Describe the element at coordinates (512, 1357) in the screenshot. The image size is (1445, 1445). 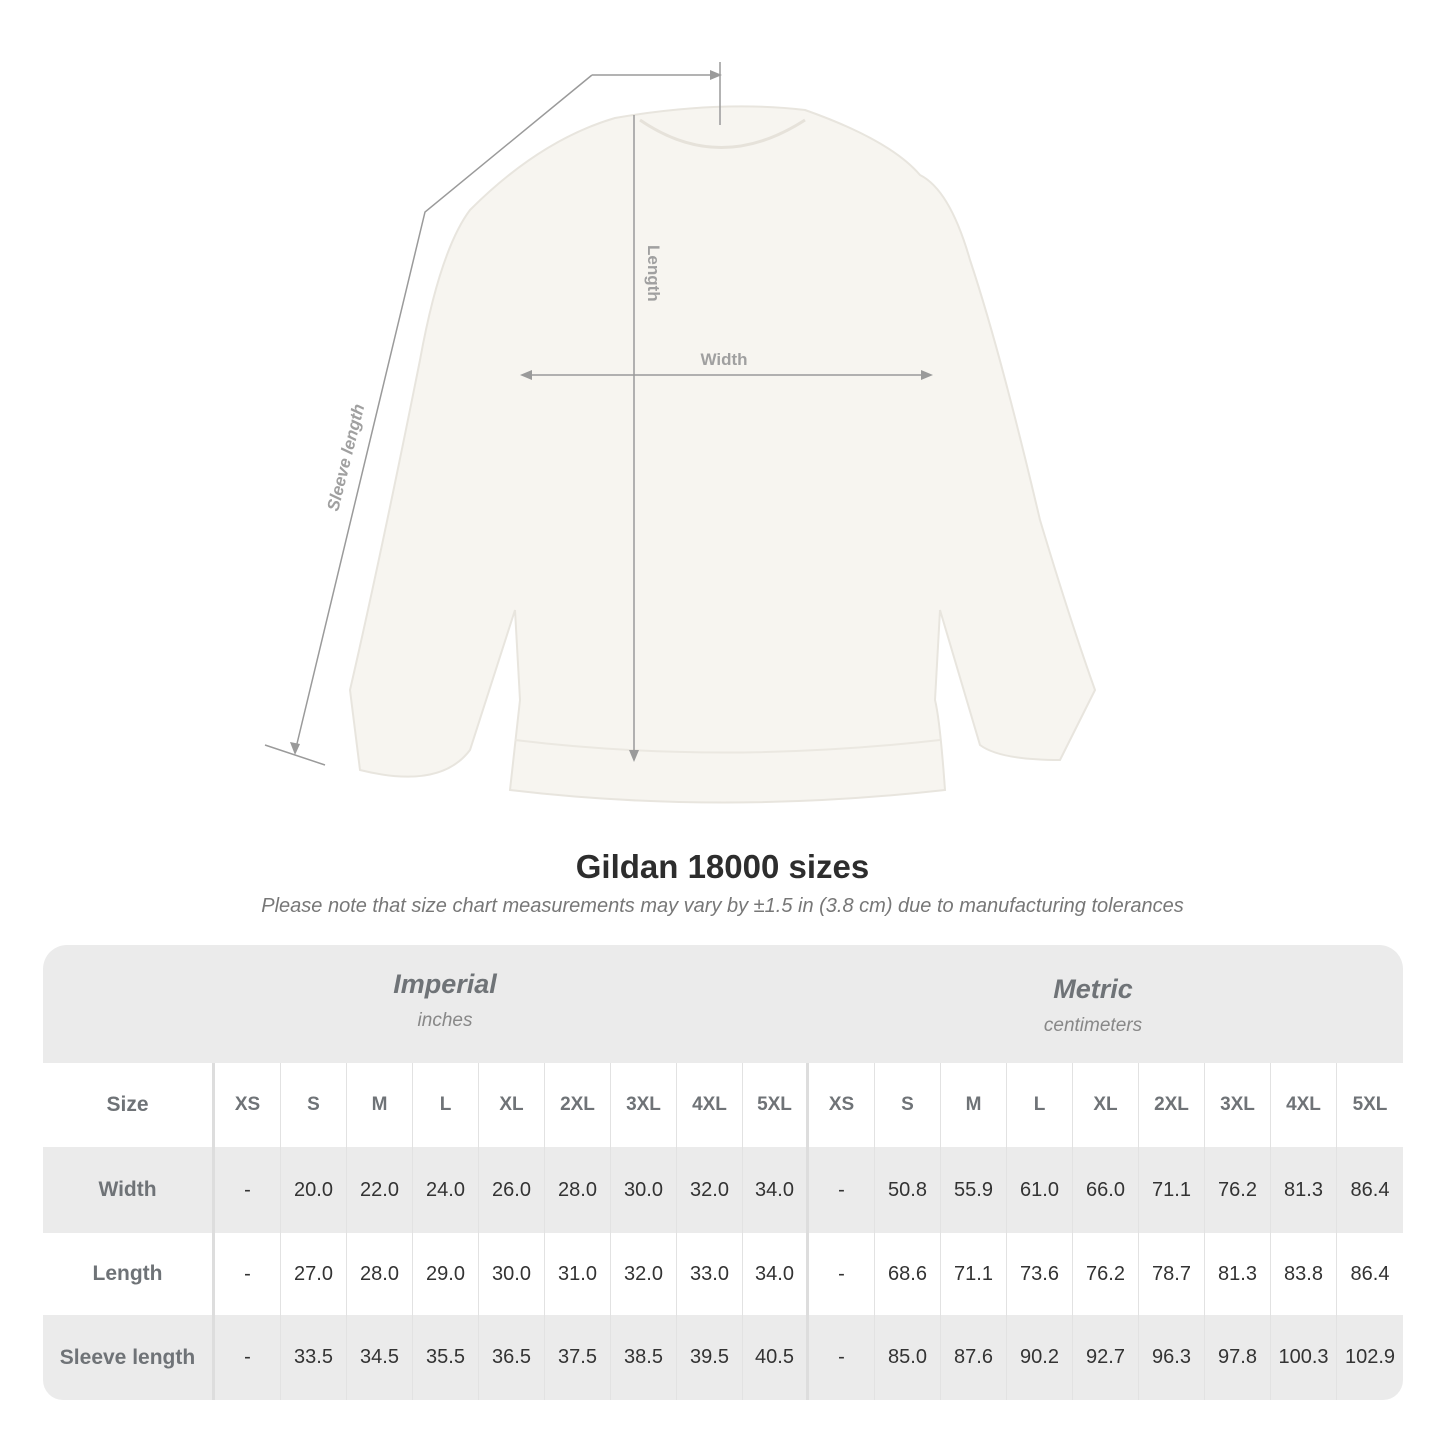
I see `value-cell: 36.5` at that location.